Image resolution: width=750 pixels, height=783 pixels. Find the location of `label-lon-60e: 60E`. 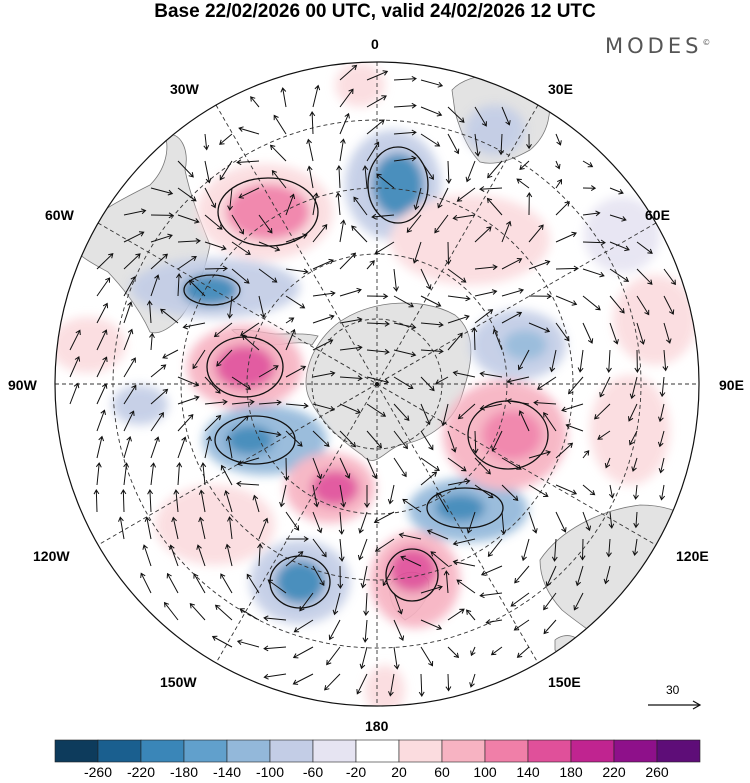

label-lon-60e: 60E is located at coordinates (657, 215).